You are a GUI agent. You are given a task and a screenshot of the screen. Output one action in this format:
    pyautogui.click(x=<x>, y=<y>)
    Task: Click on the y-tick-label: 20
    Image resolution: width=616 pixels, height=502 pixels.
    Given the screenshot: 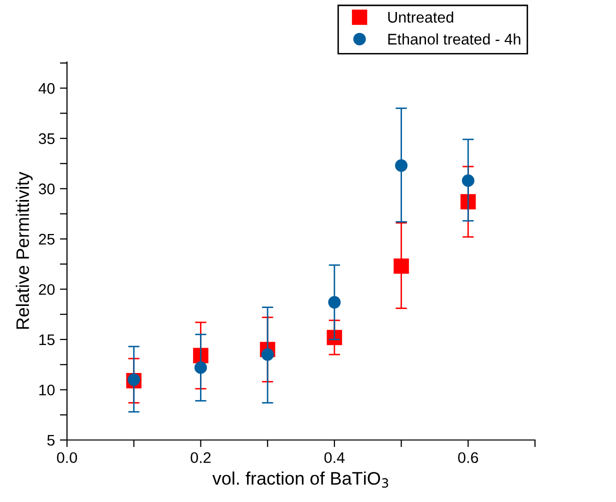 What is the action you would take?
    pyautogui.click(x=46, y=289)
    